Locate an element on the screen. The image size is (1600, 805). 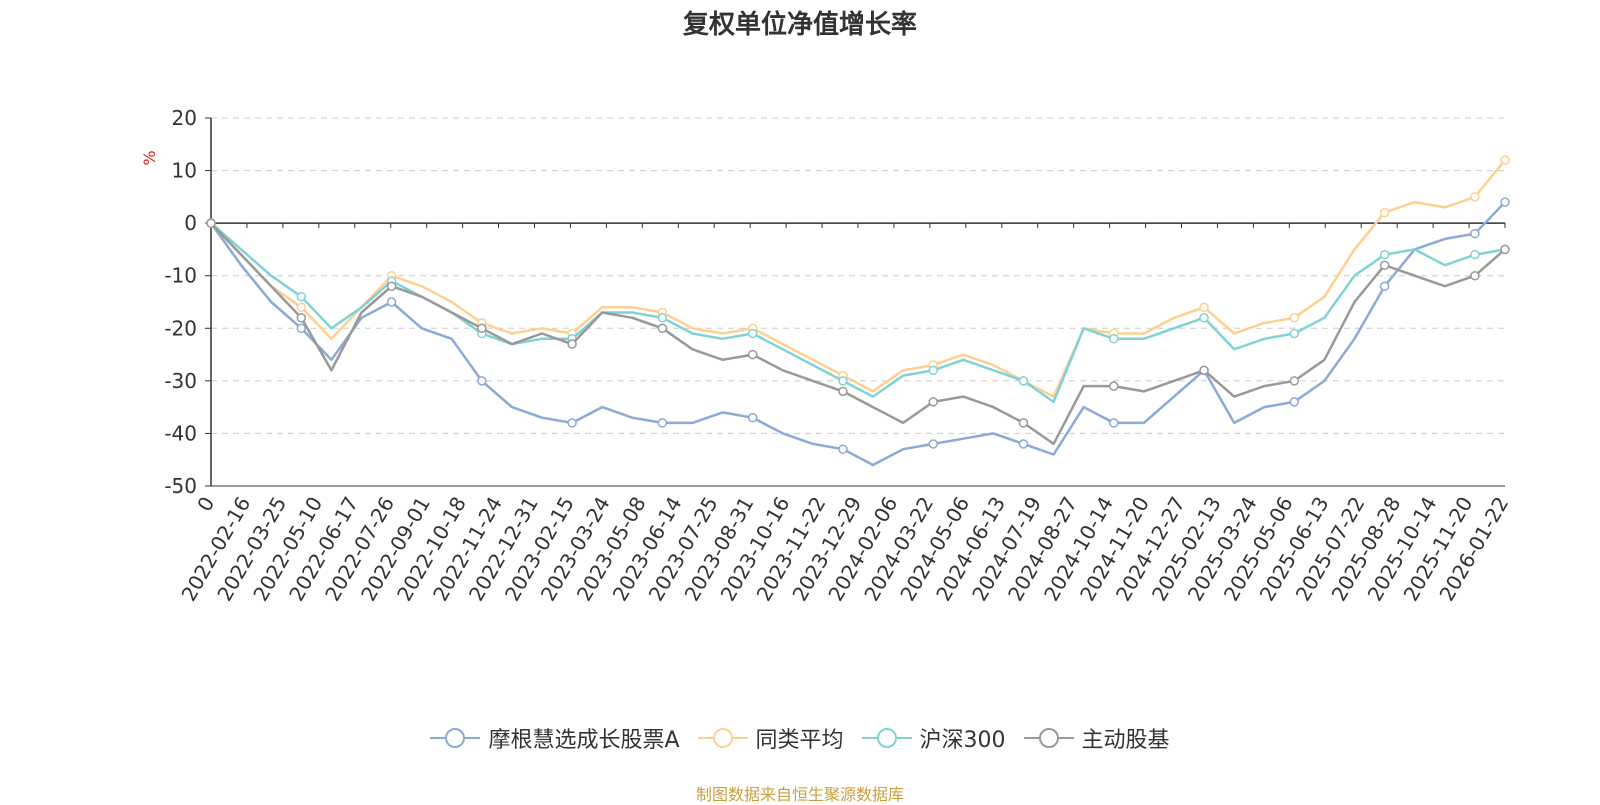
y-tick-label: -20 is located at coordinates (180, 328).